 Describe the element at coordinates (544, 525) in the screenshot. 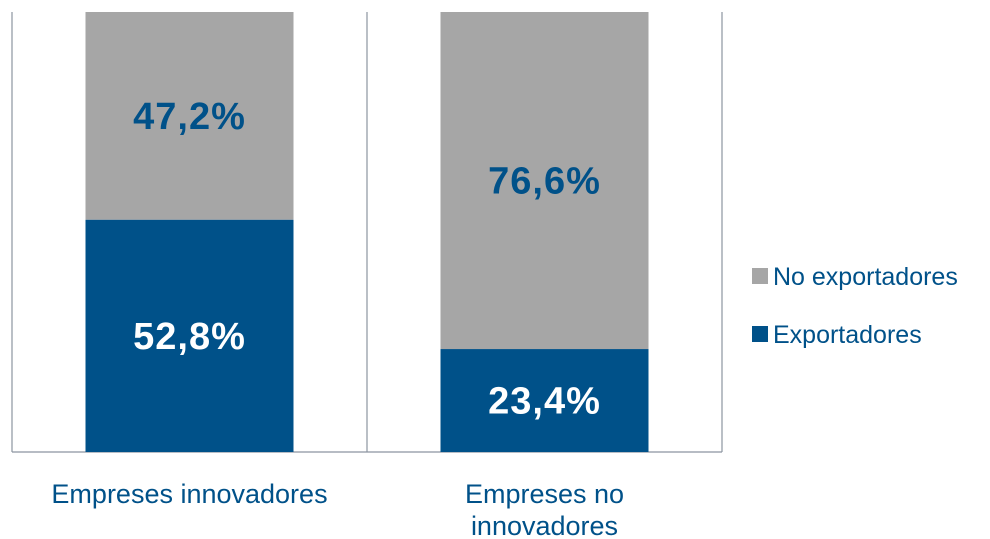

I see `category-label-2-line-2: innovadores` at that location.